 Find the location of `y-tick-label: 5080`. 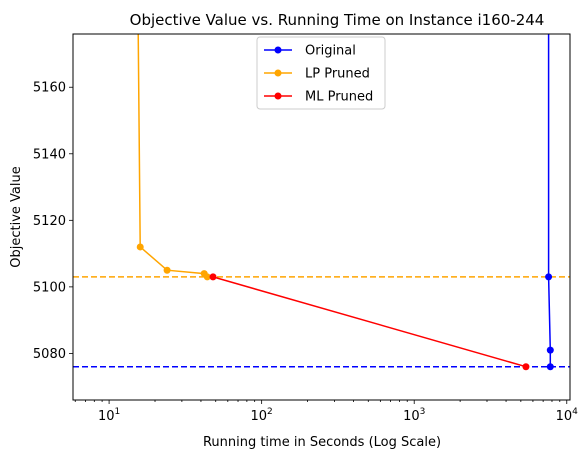

y-tick-label: 5080 is located at coordinates (49, 354).